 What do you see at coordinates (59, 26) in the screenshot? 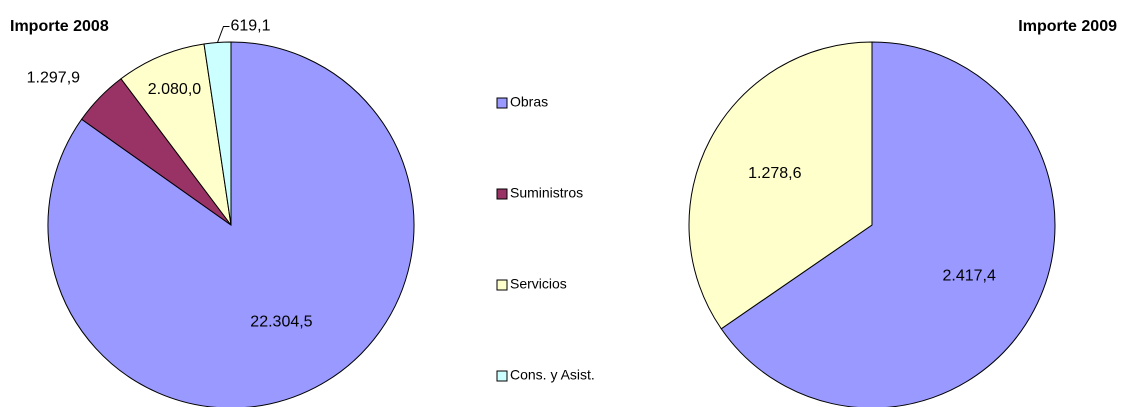
I see `chart-title: Importe 2008` at bounding box center [59, 26].